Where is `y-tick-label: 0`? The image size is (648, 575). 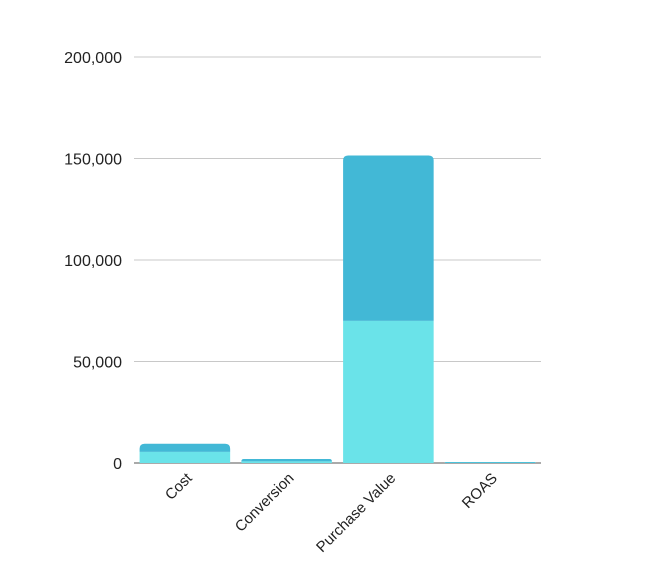 y-tick-label: 0 is located at coordinates (117, 464).